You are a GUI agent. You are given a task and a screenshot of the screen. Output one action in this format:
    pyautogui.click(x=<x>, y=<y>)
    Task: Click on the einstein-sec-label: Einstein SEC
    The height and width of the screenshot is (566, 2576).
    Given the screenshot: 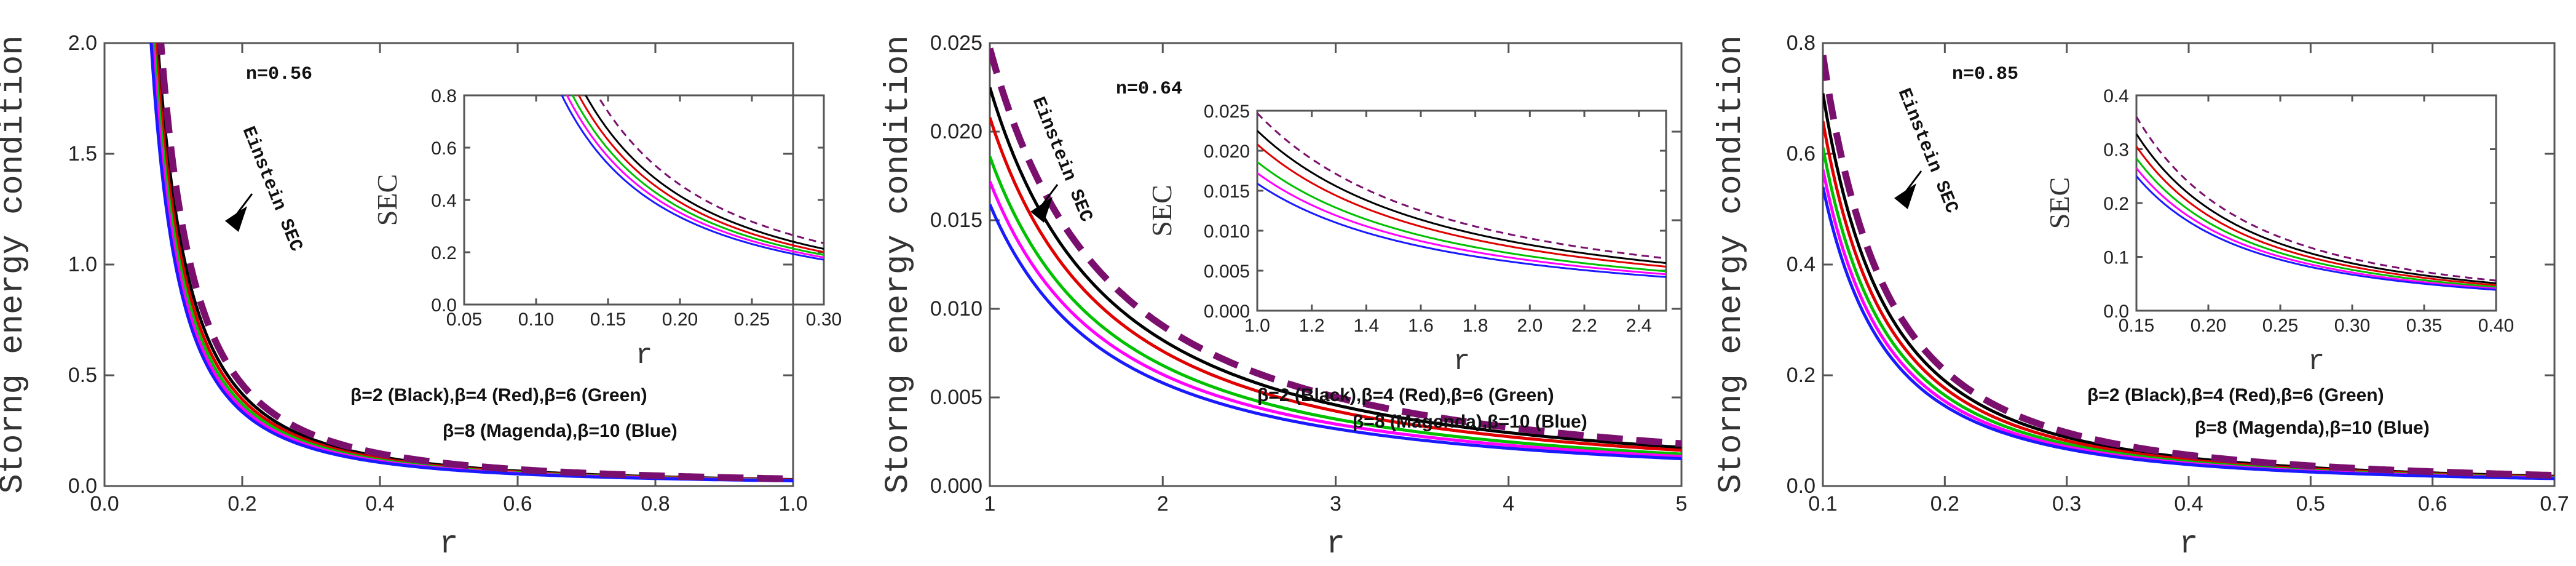 What is the action you would take?
    pyautogui.click(x=271, y=189)
    